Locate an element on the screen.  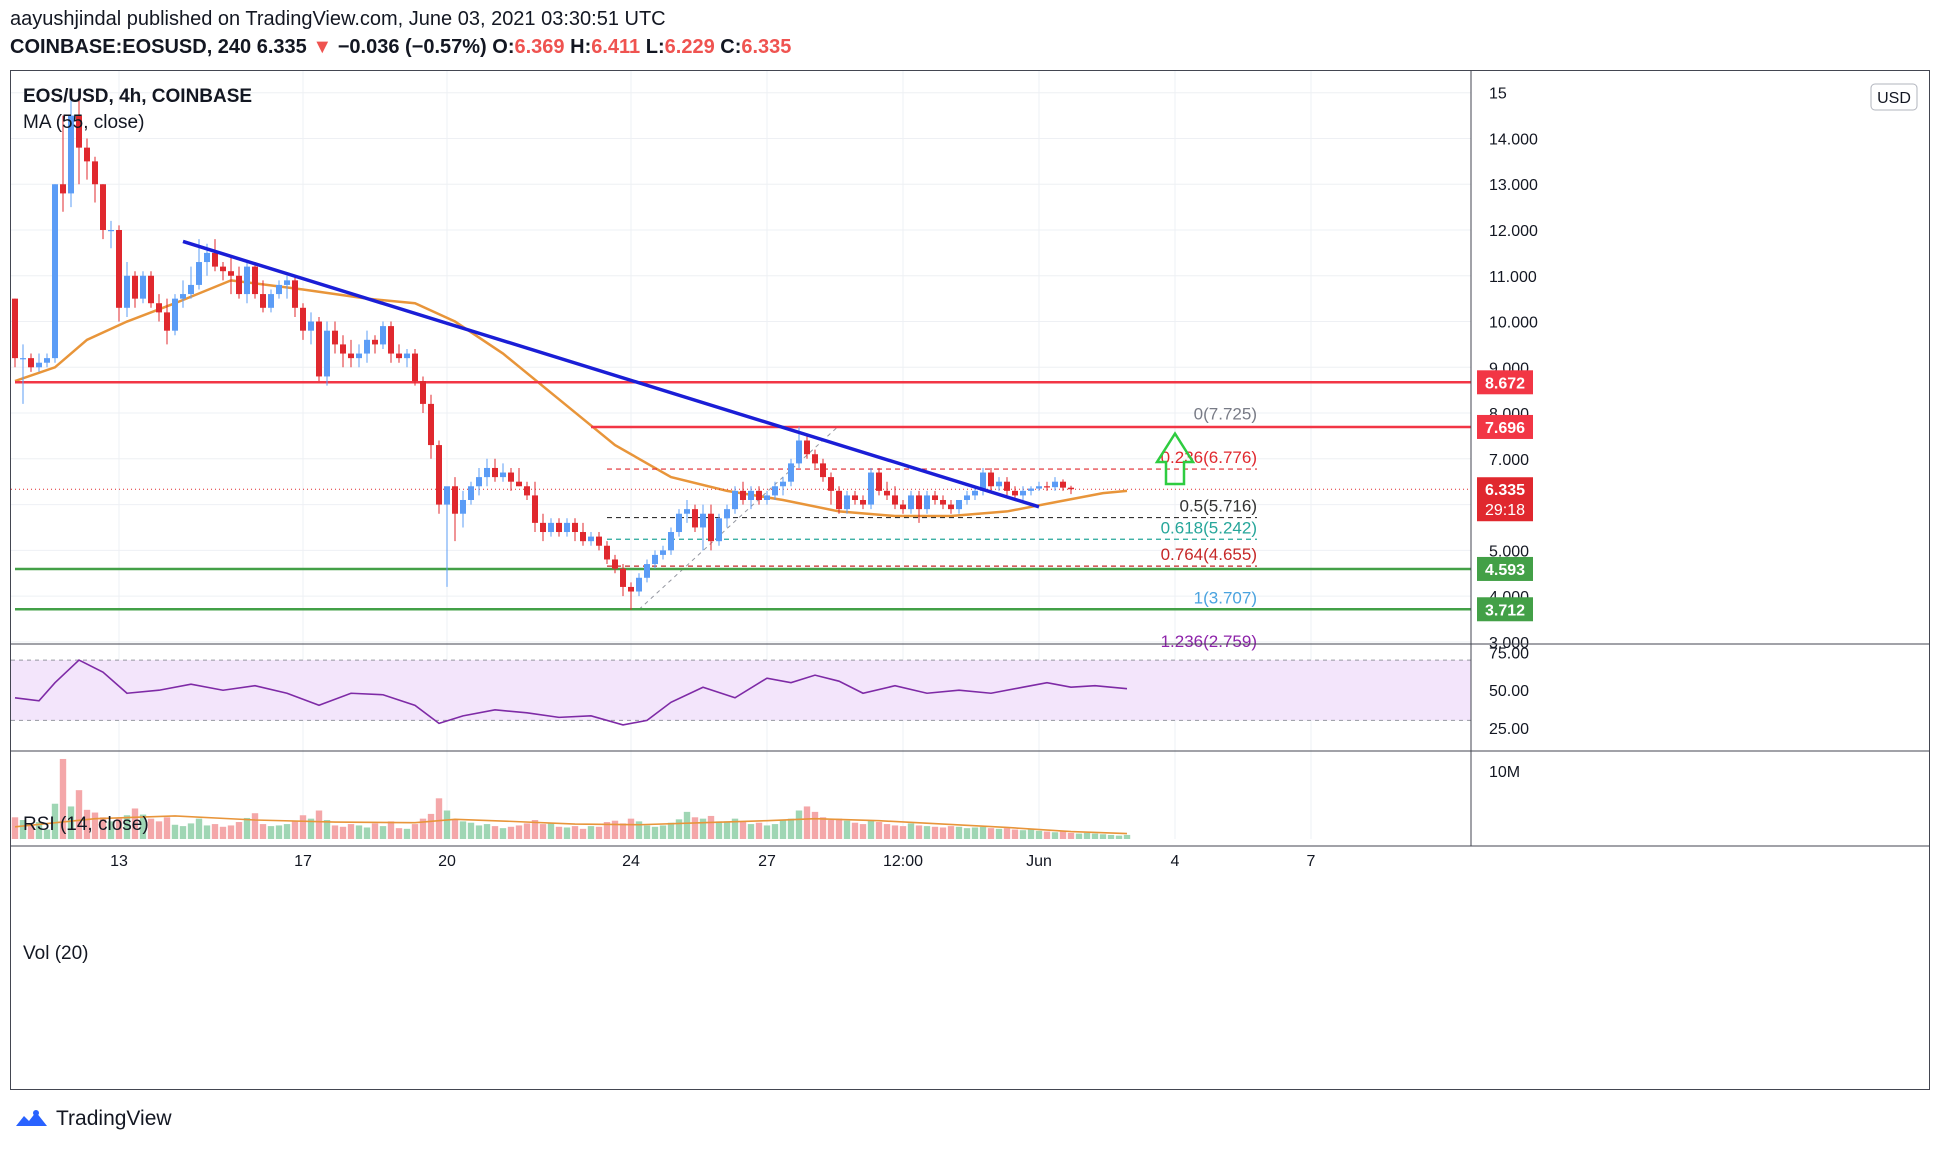
rsi-legend: RSI (14, close) is located at coordinates (86, 824).